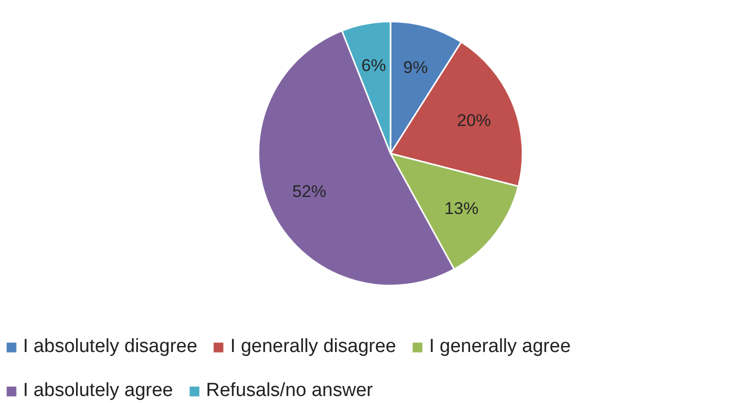  Describe the element at coordinates (309, 192) in the screenshot. I see `data-label: 52%` at that location.